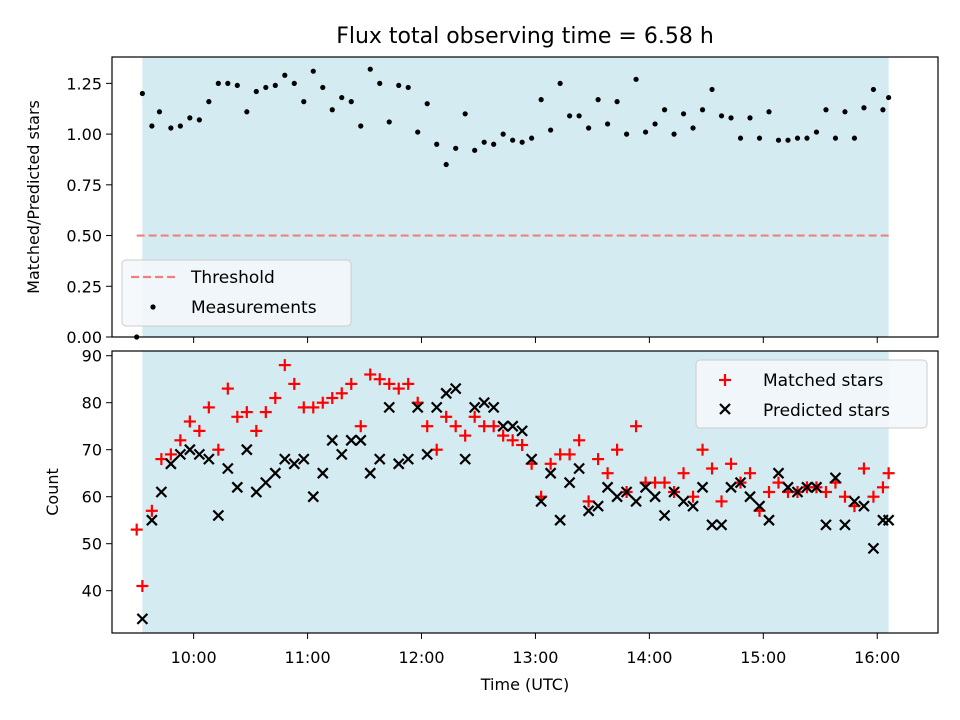 Image resolution: width=960 pixels, height=720 pixels. I want to click on y-tick-label: 0.25, so click(84, 286).